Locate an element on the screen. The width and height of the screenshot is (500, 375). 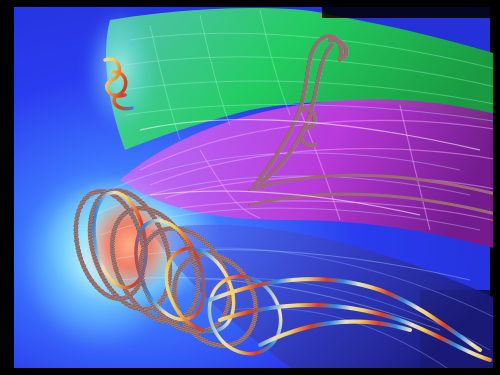
arching-helical-ribbon is located at coordinates (301, 110).